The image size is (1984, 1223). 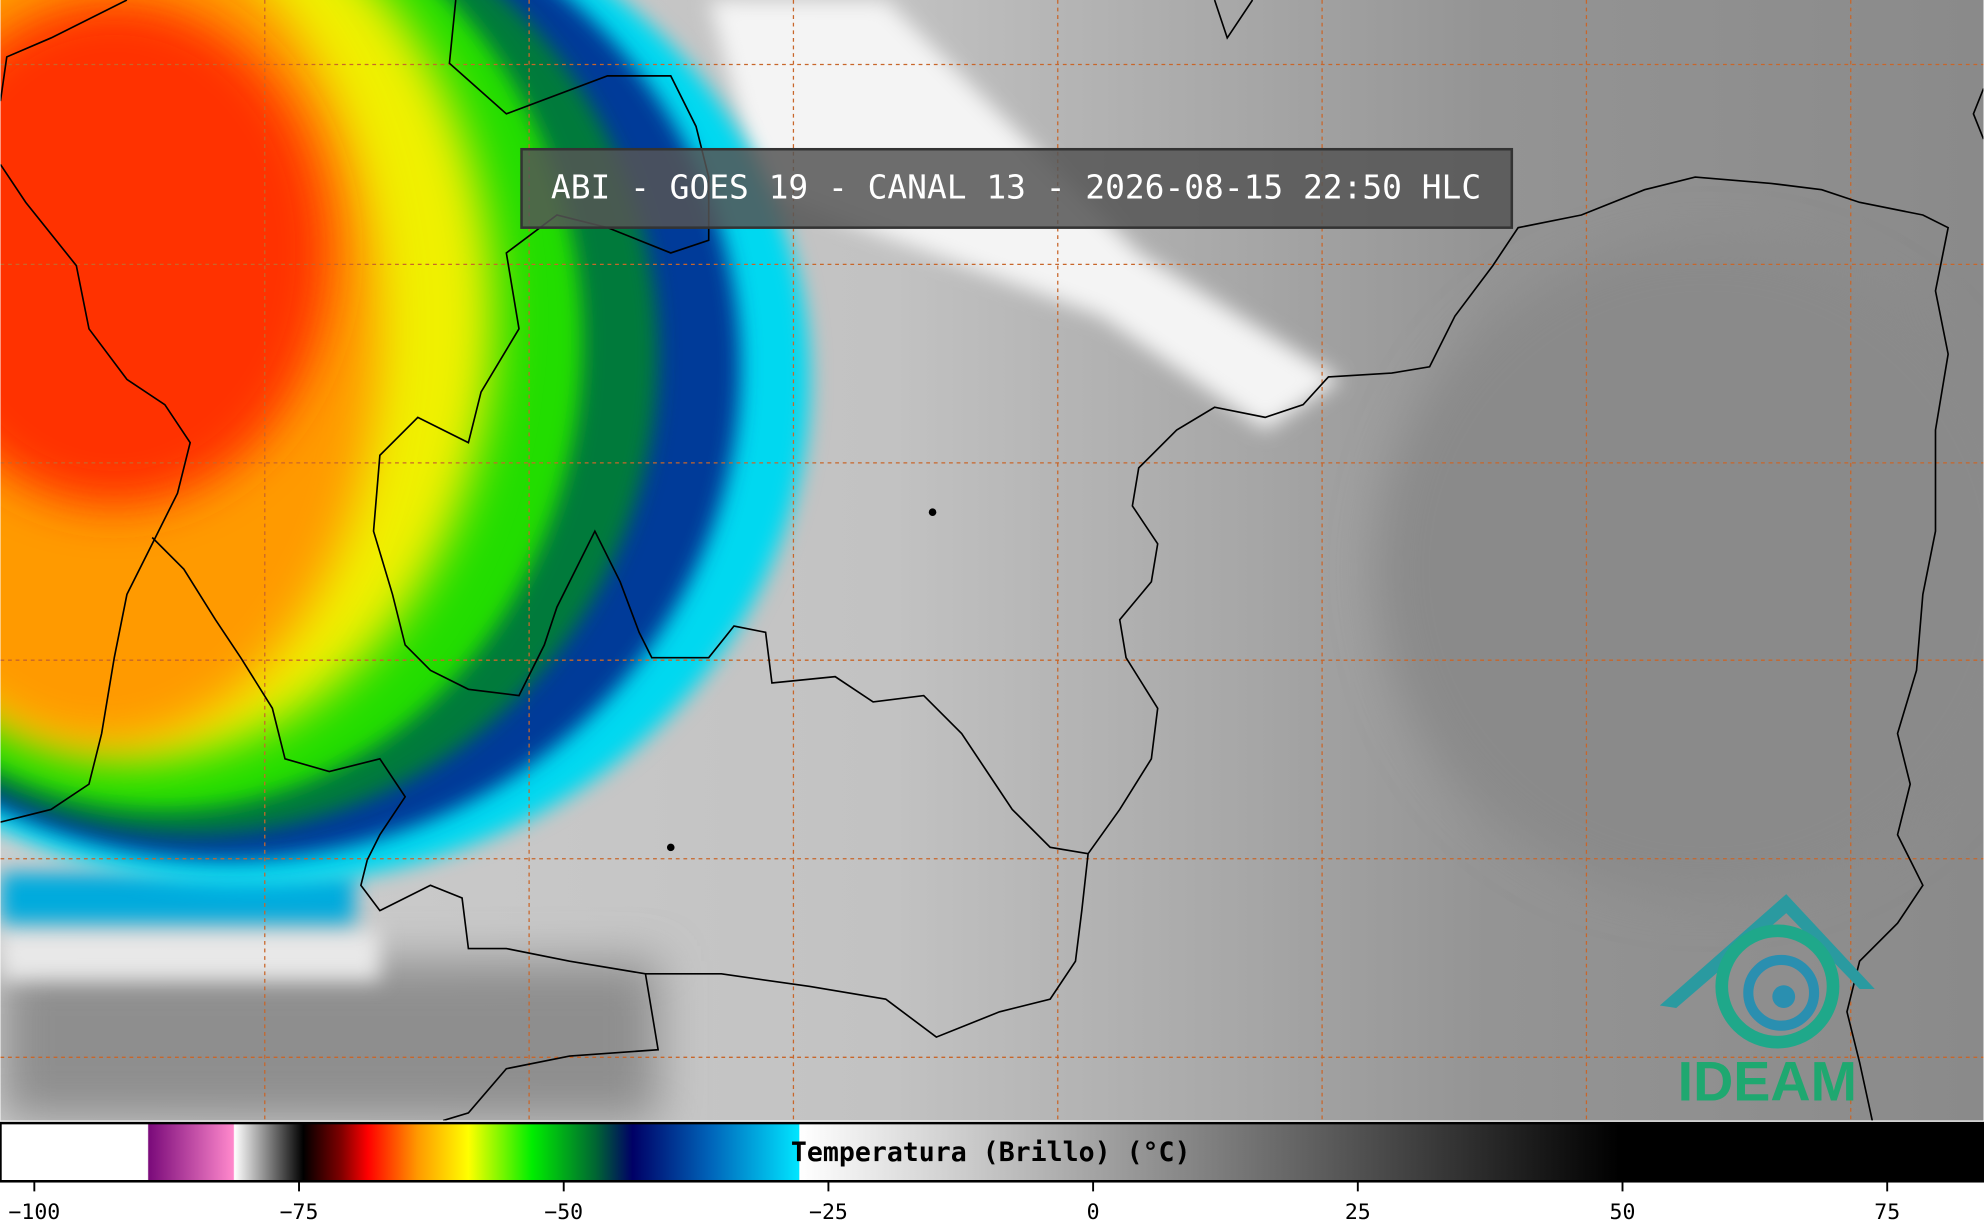 What do you see at coordinates (34, 1211) in the screenshot?
I see `tick-label: −100` at bounding box center [34, 1211].